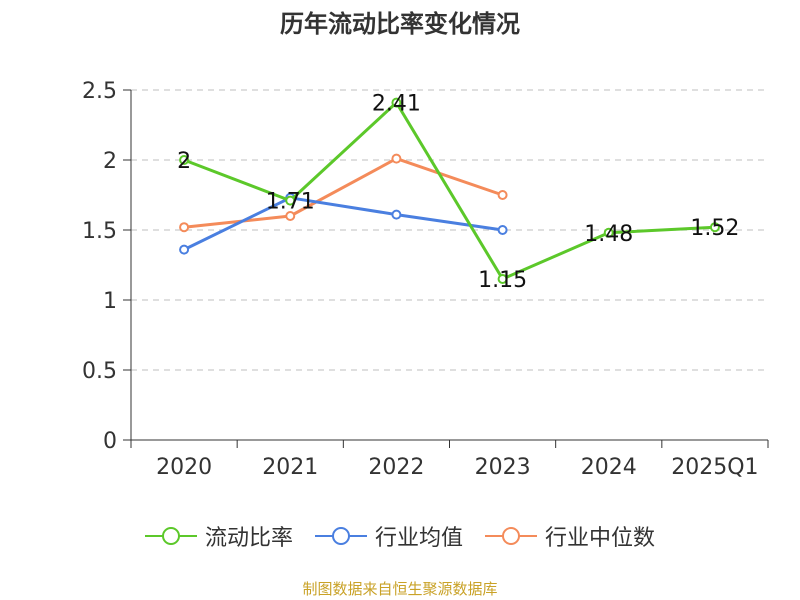 The image size is (800, 600). I want to click on data-label: 1.71, so click(290, 202).